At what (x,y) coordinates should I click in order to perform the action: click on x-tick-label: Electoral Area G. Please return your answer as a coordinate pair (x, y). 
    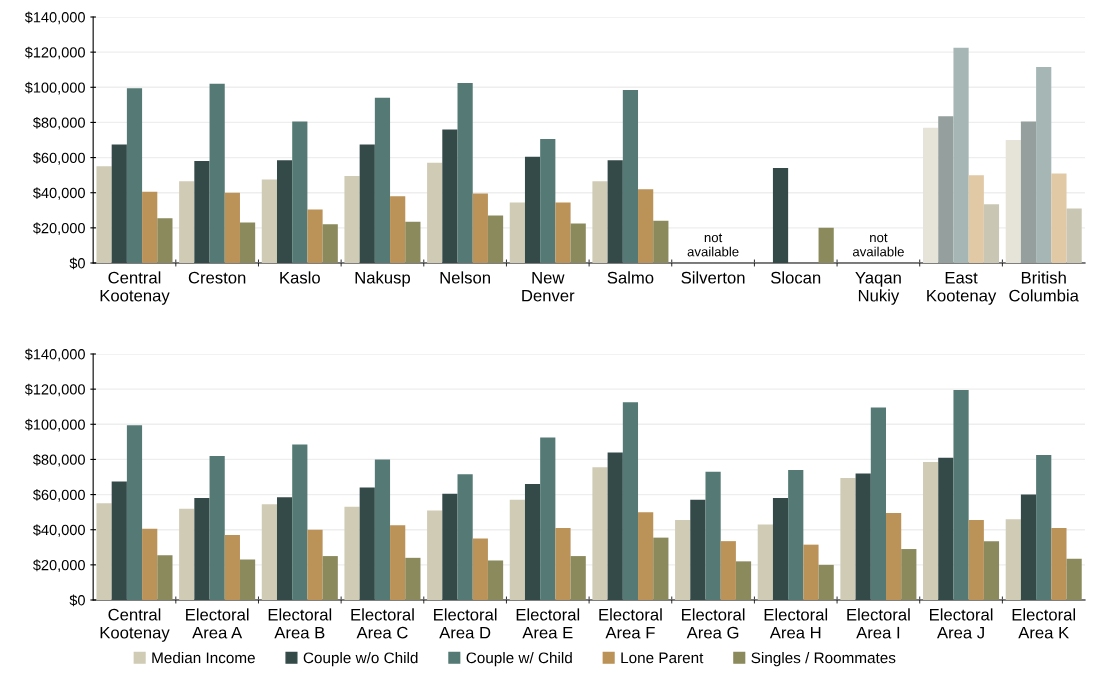
    Looking at the image, I should click on (713, 623).